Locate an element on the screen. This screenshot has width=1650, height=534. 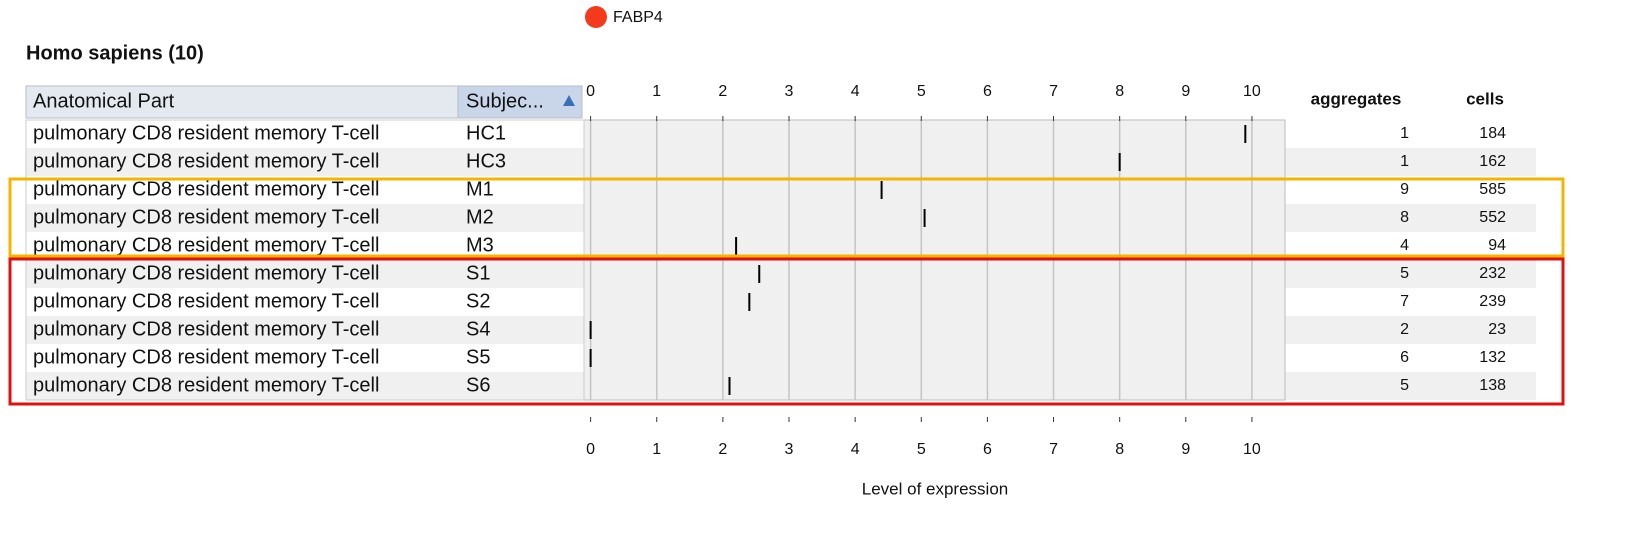
aggregates: 4 is located at coordinates (1404, 245).